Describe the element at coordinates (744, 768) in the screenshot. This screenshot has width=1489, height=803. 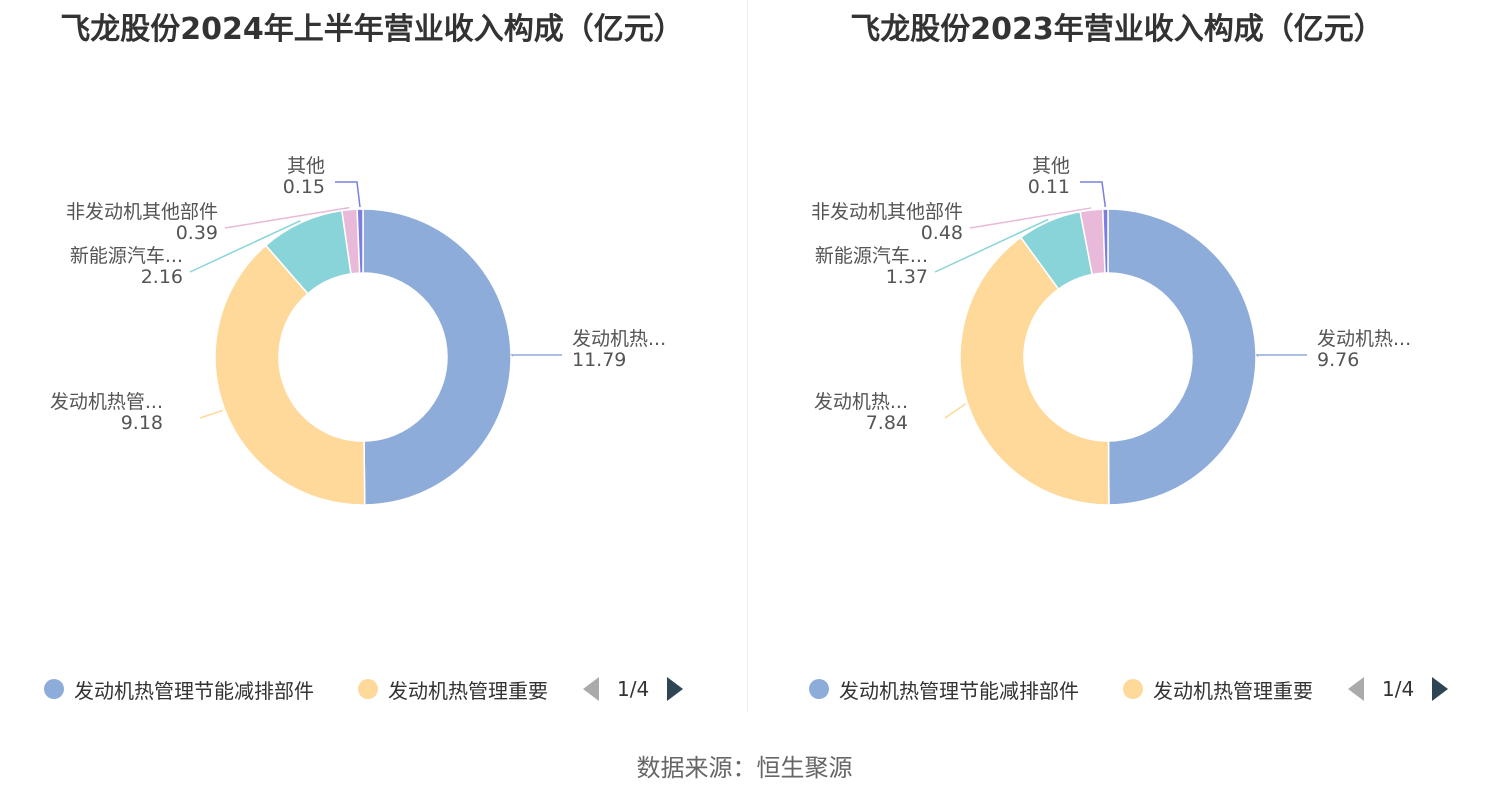
I see `data-source: 数据来源：恒生聚源` at that location.